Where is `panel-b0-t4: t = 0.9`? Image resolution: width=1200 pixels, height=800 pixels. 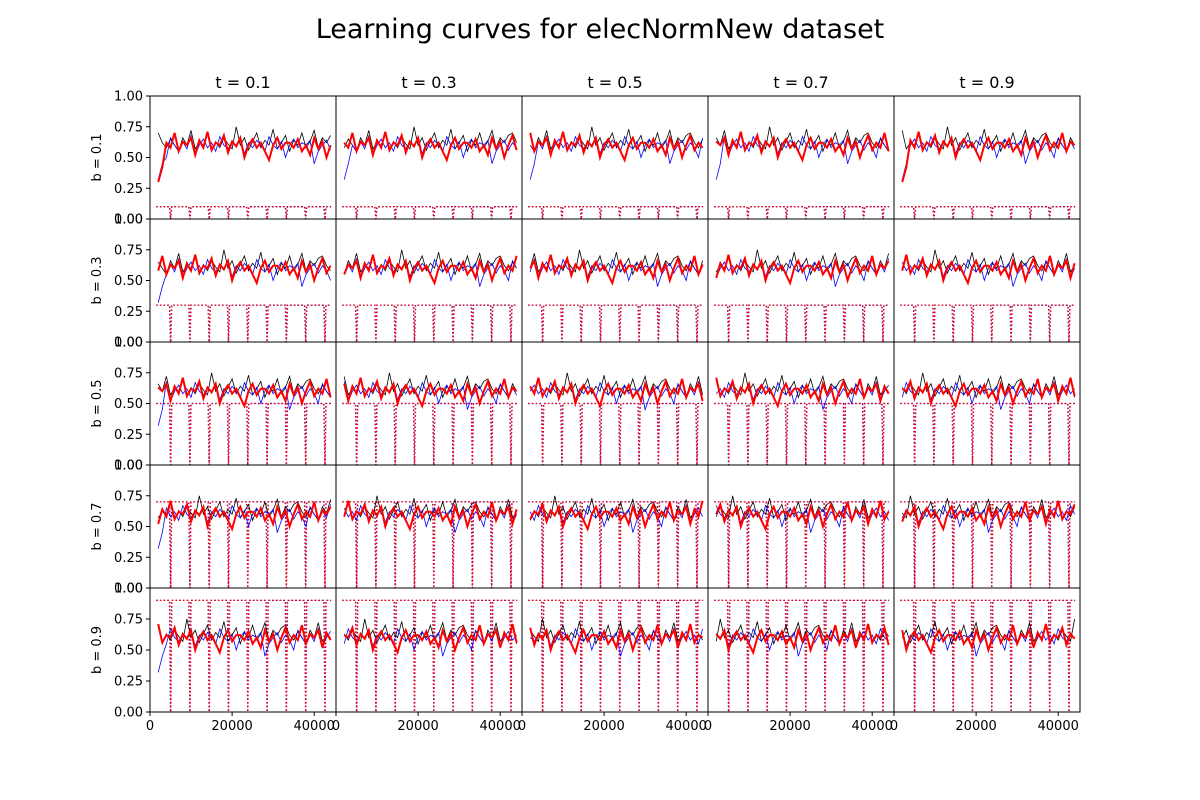 panel-b0-t4: t = 0.9 is located at coordinates (987, 146).